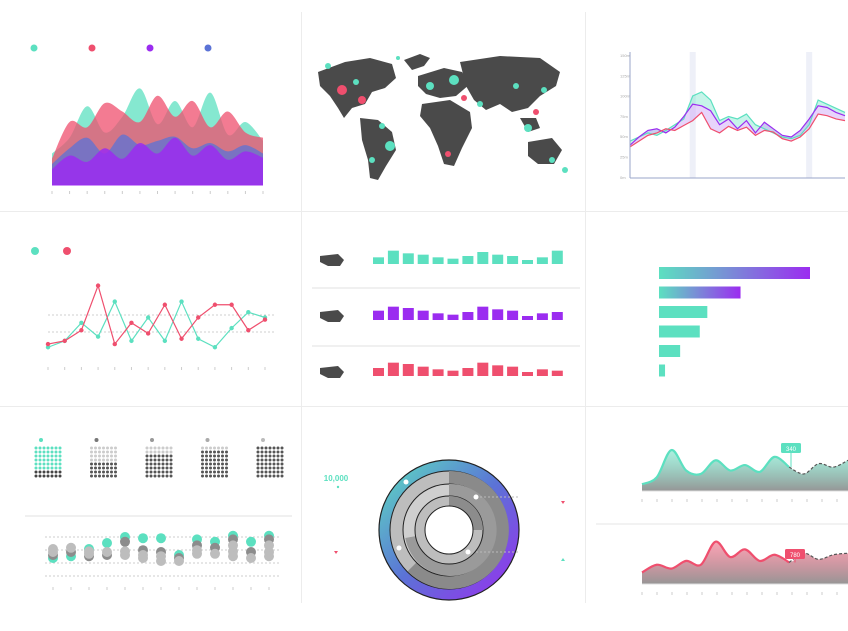 This screenshot has width=848, height=631. I want to click on line-series, so click(737, 129).